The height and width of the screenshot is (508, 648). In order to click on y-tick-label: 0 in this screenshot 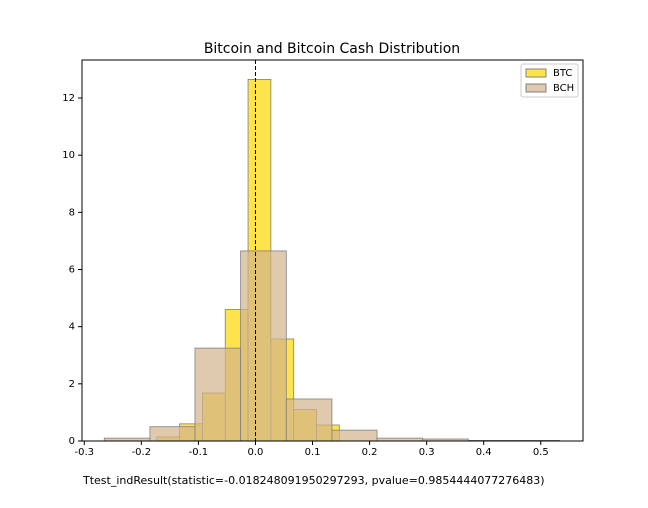, I will do `click(72, 441)`.